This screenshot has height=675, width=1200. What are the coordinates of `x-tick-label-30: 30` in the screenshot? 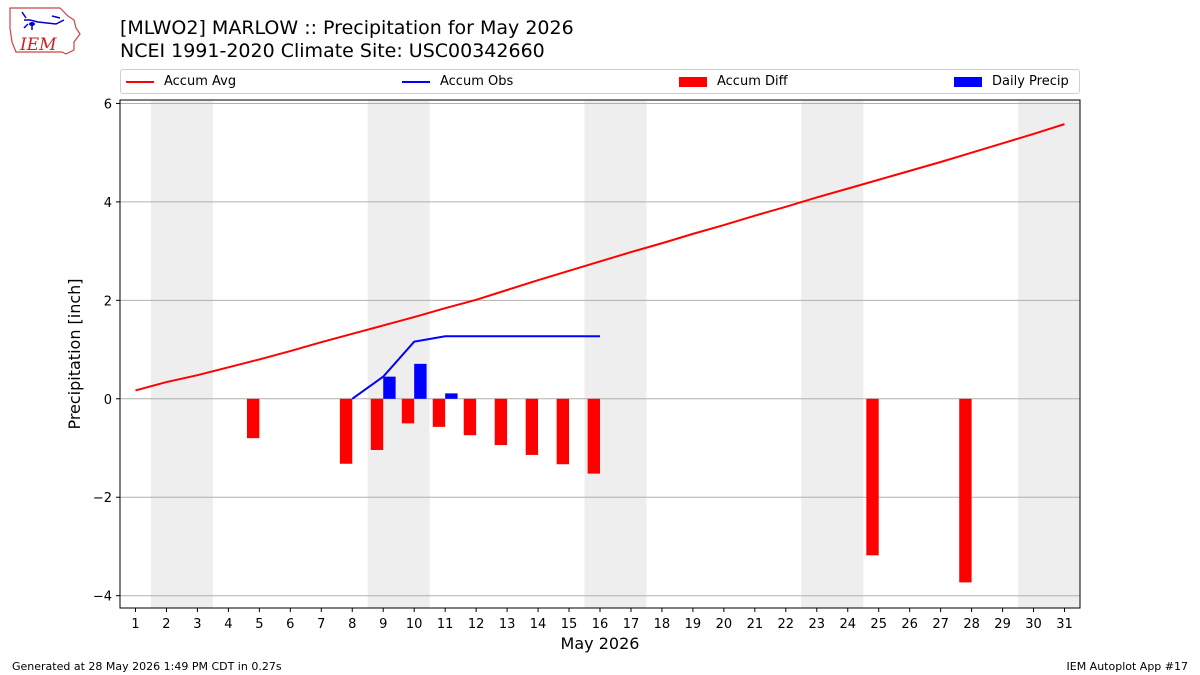 It's located at (1033, 624).